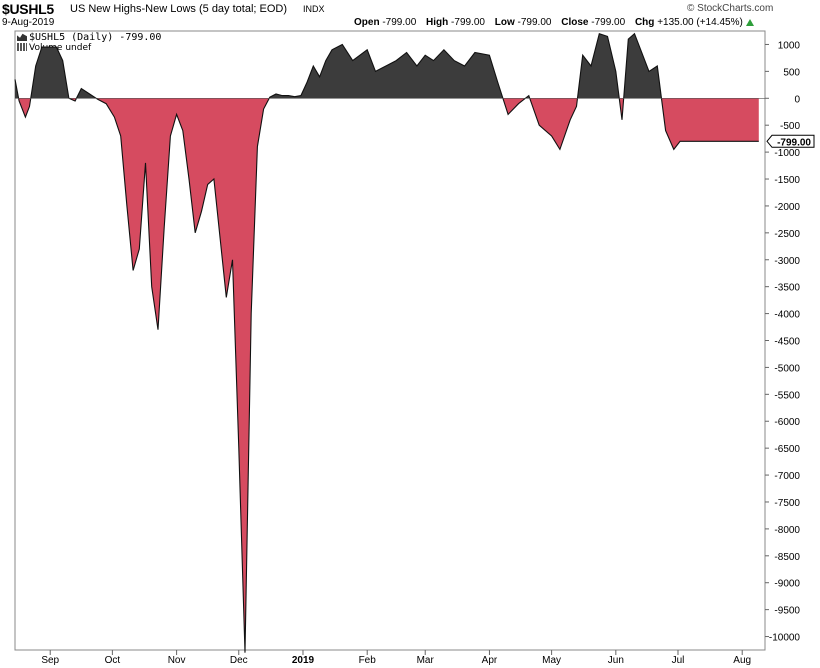 This screenshot has width=820, height=668. What do you see at coordinates (700, 22) in the screenshot?
I see `chg-value: +135.00 (+14.45%)` at bounding box center [700, 22].